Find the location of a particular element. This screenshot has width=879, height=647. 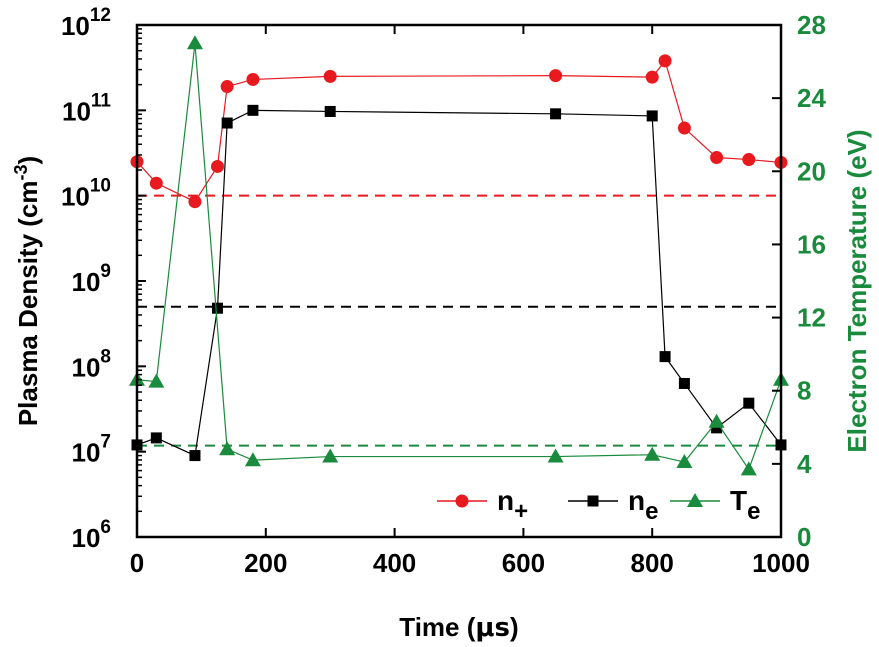

legend-item-ne: ne is located at coordinates (613, 505).